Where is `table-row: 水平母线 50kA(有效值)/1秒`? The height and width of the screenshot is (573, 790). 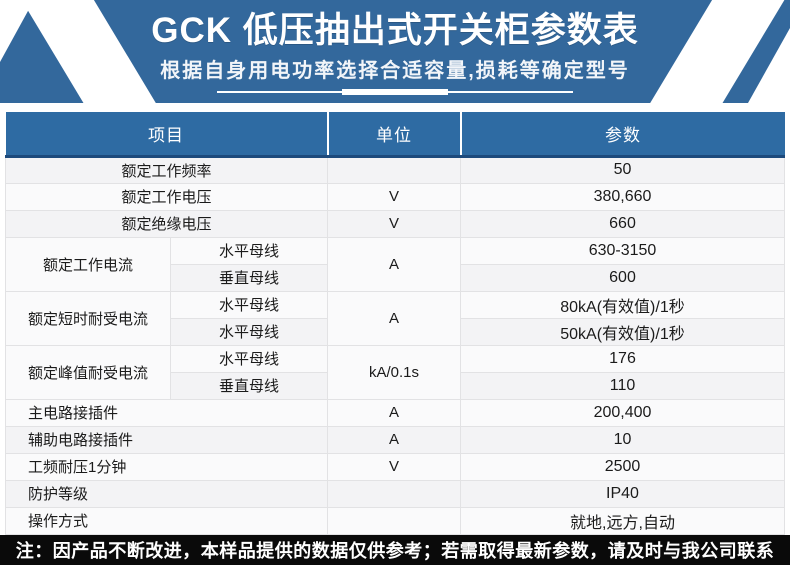
table-row: 水平母线 50kA(有效值)/1秒 is located at coordinates (395, 331).